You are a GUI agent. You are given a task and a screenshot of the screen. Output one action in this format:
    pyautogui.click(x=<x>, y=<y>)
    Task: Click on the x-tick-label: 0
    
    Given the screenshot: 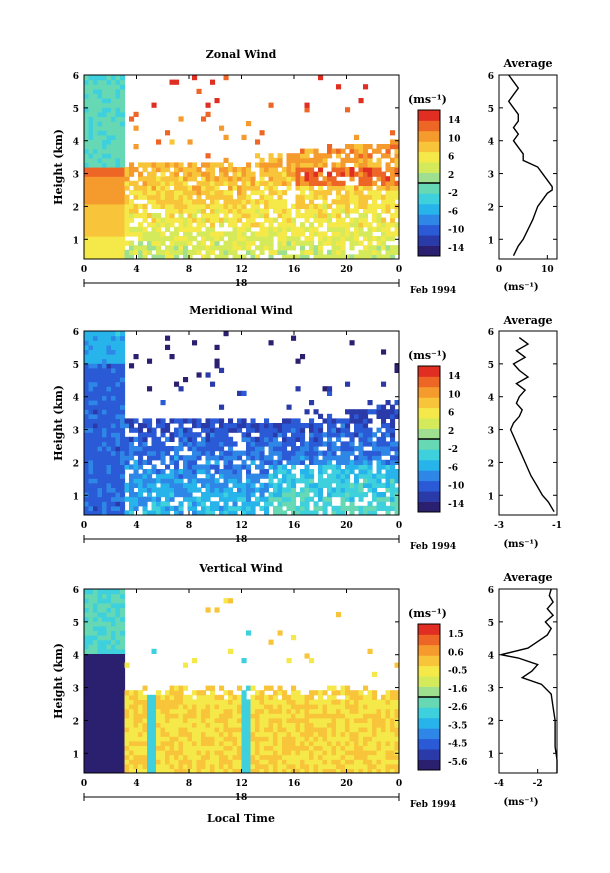 What is the action you would take?
    pyautogui.click(x=399, y=270)
    